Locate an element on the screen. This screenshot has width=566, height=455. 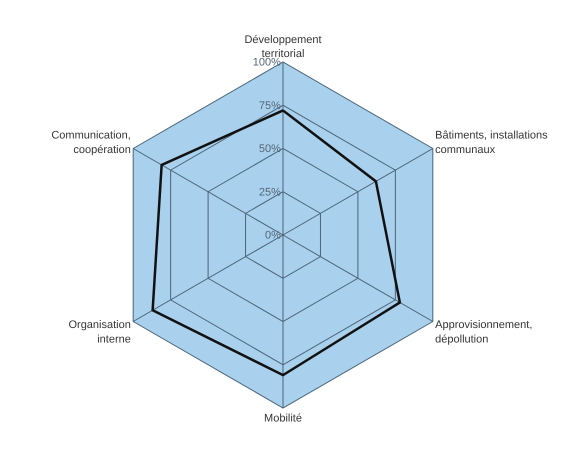
spoke-label: Approvisionnement, dépollution is located at coordinates (483, 332).